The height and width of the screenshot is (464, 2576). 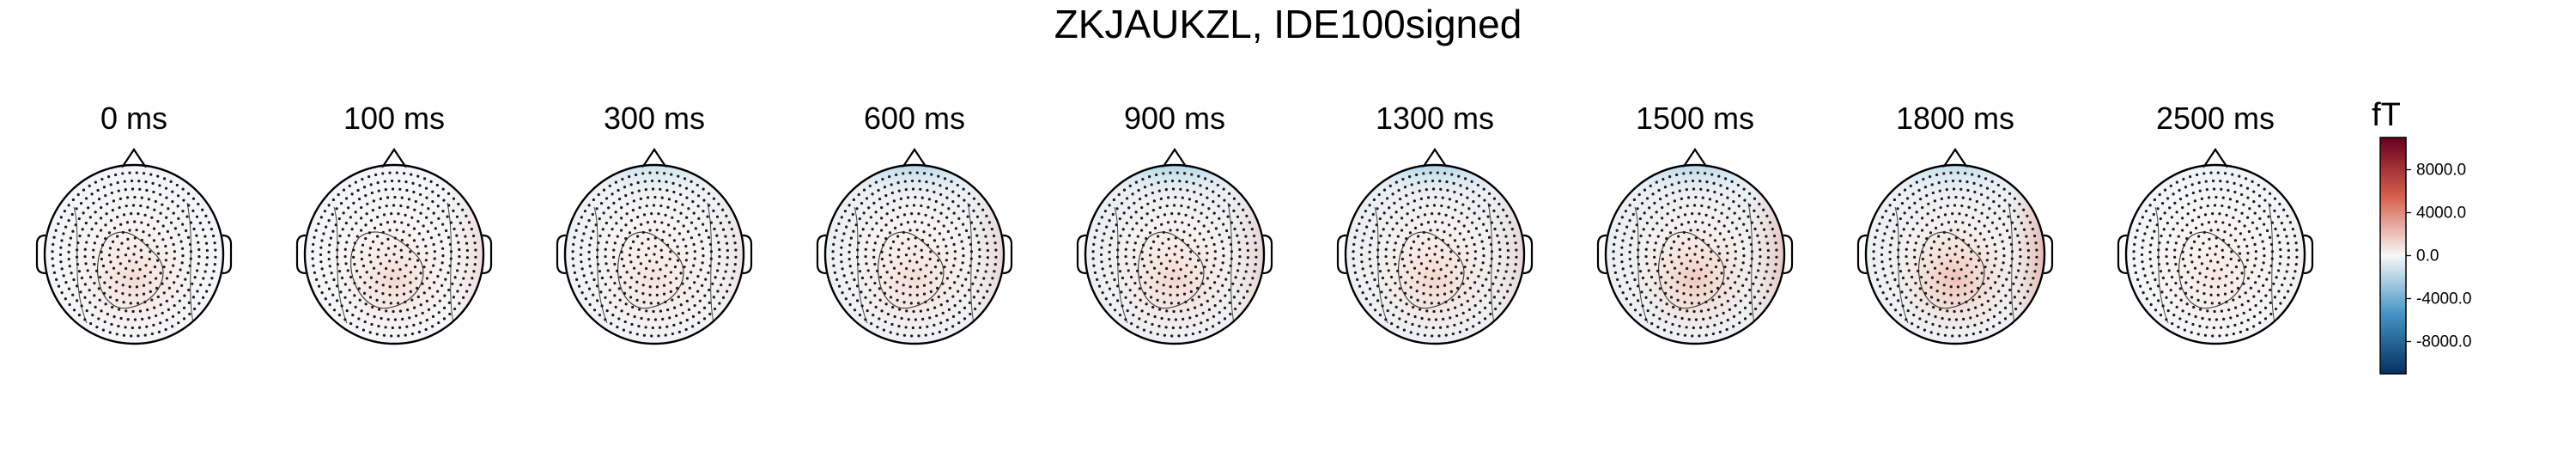 I want to click on panel-time-label: 600 ms, so click(x=914, y=118).